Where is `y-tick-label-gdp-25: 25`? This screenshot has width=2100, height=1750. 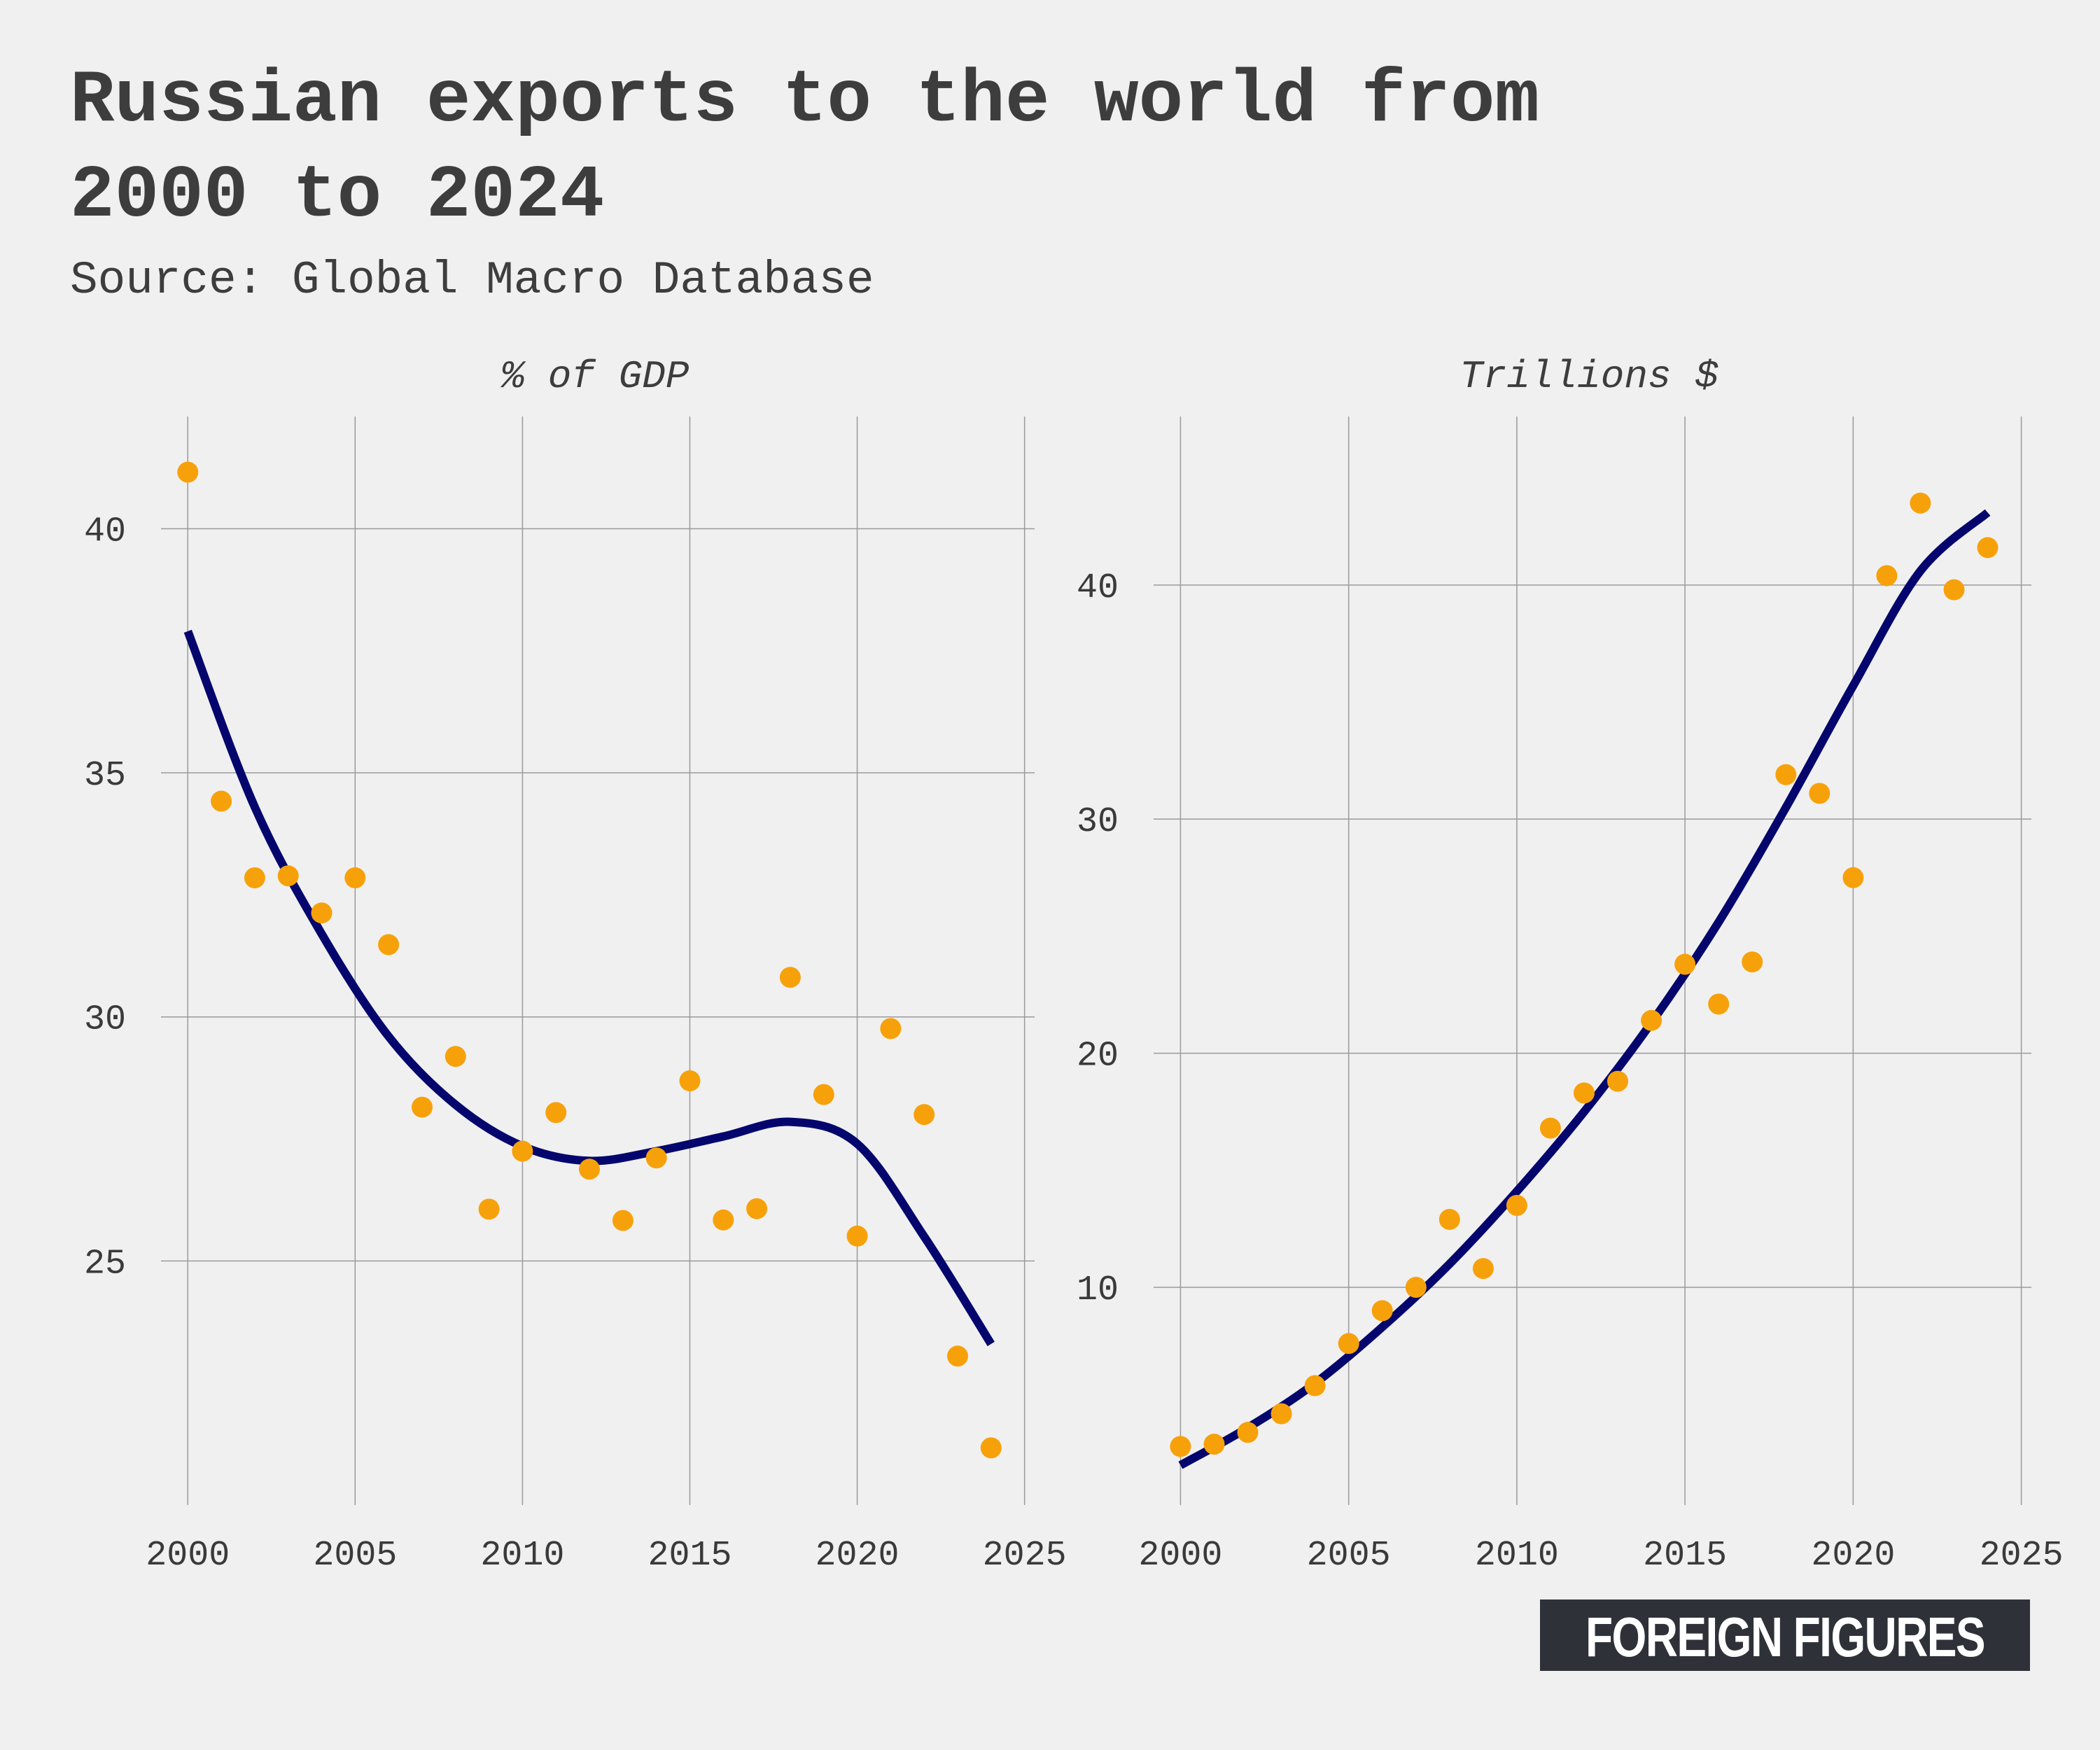
y-tick-label-gdp-25: 25 is located at coordinates (105, 1264).